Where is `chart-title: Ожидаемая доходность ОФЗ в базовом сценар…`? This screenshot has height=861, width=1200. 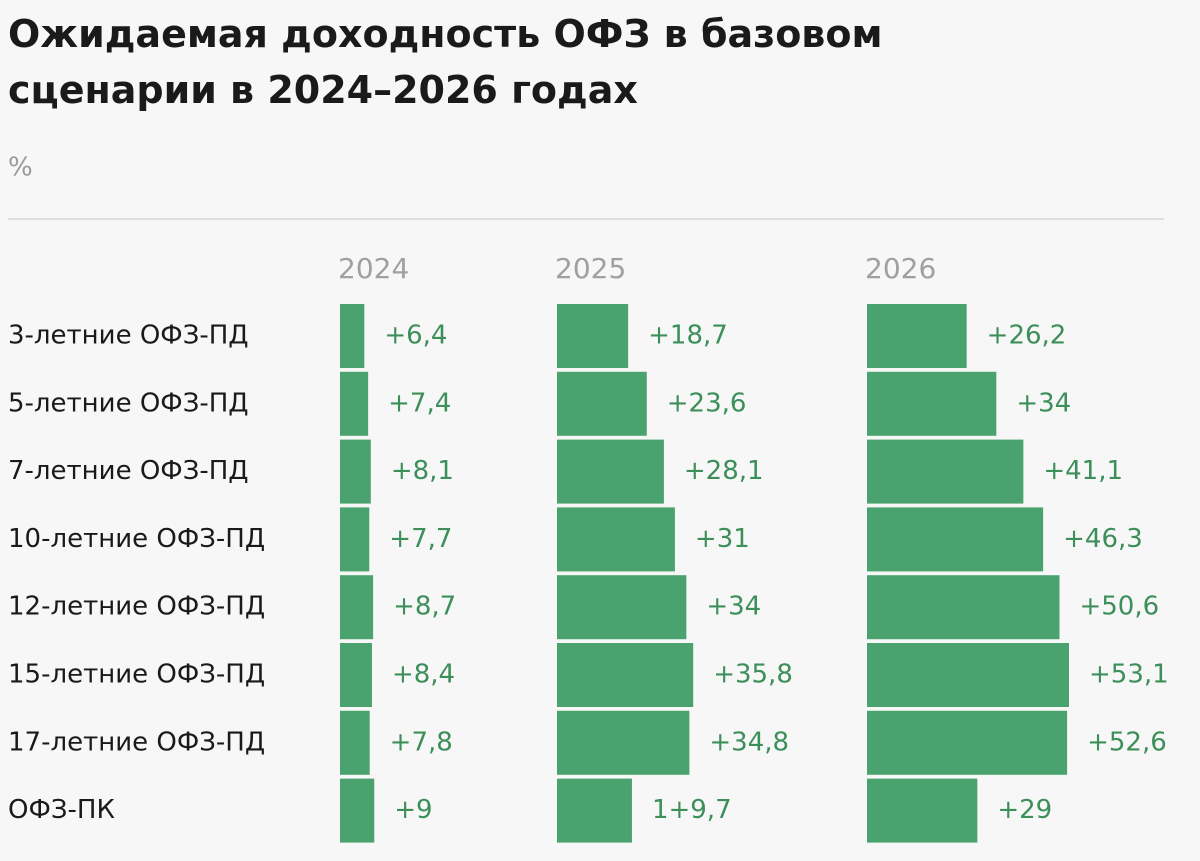
chart-title: Ожидаемая доходность ОФЗ в базовом сценар… is located at coordinates (445, 62).